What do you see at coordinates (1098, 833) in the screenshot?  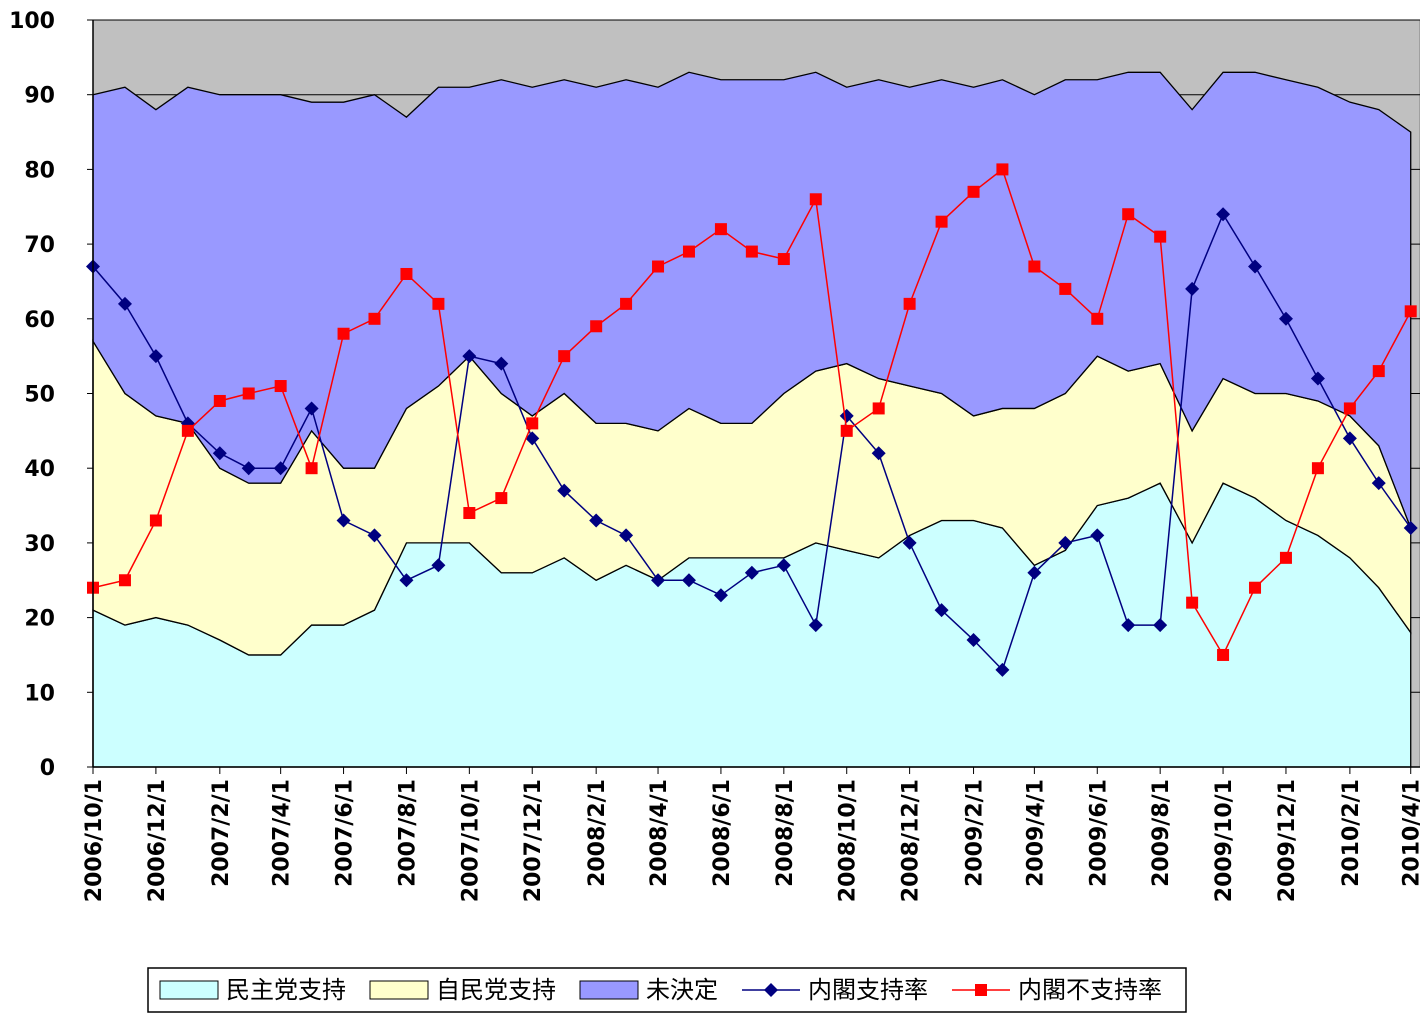 I see `x-tick-label: 2009/6/1` at bounding box center [1098, 833].